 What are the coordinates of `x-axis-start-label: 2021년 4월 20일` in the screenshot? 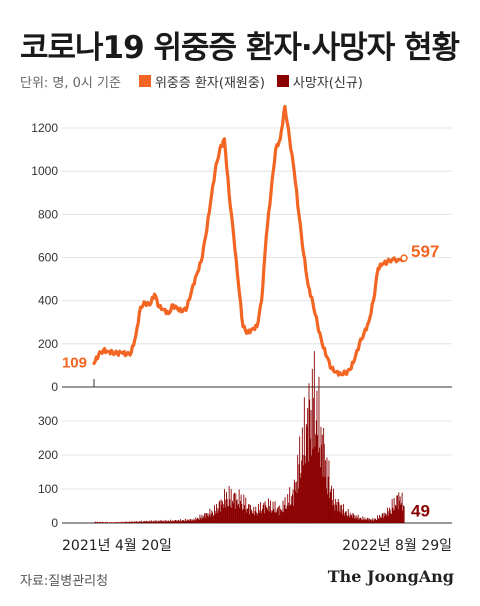 It's located at (117, 546).